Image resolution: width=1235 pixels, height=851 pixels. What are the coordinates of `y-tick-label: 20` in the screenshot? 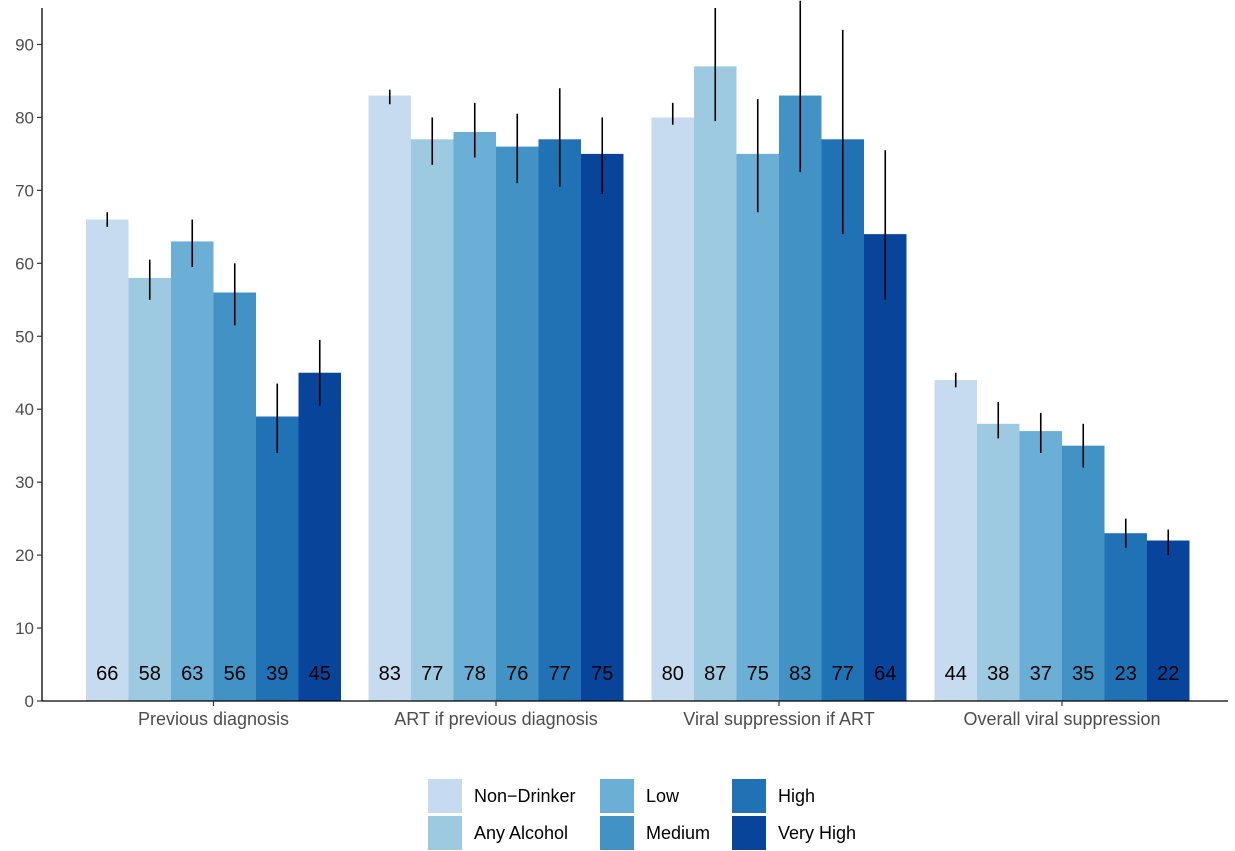 It's located at (24, 555).